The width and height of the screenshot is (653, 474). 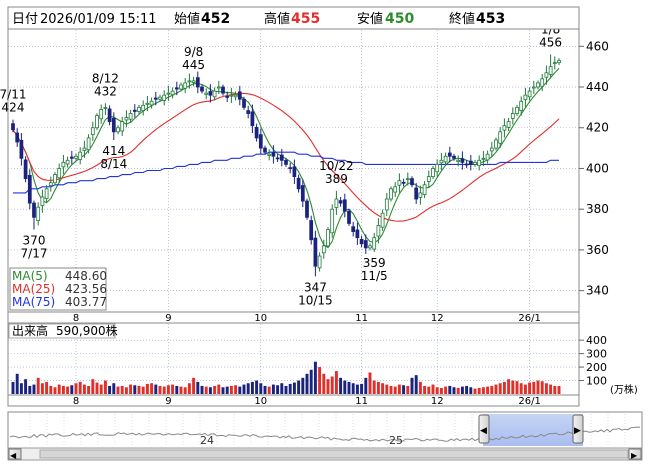 What do you see at coordinates (15, 454) in the screenshot?
I see `scroll-left-button` at bounding box center [15, 454].